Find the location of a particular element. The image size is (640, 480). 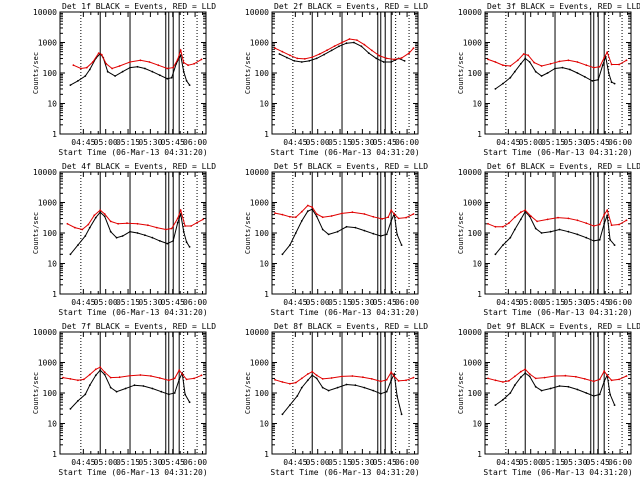

panel-title: Det 5f BLACK = Events, RED = LLD is located at coordinates (351, 166).